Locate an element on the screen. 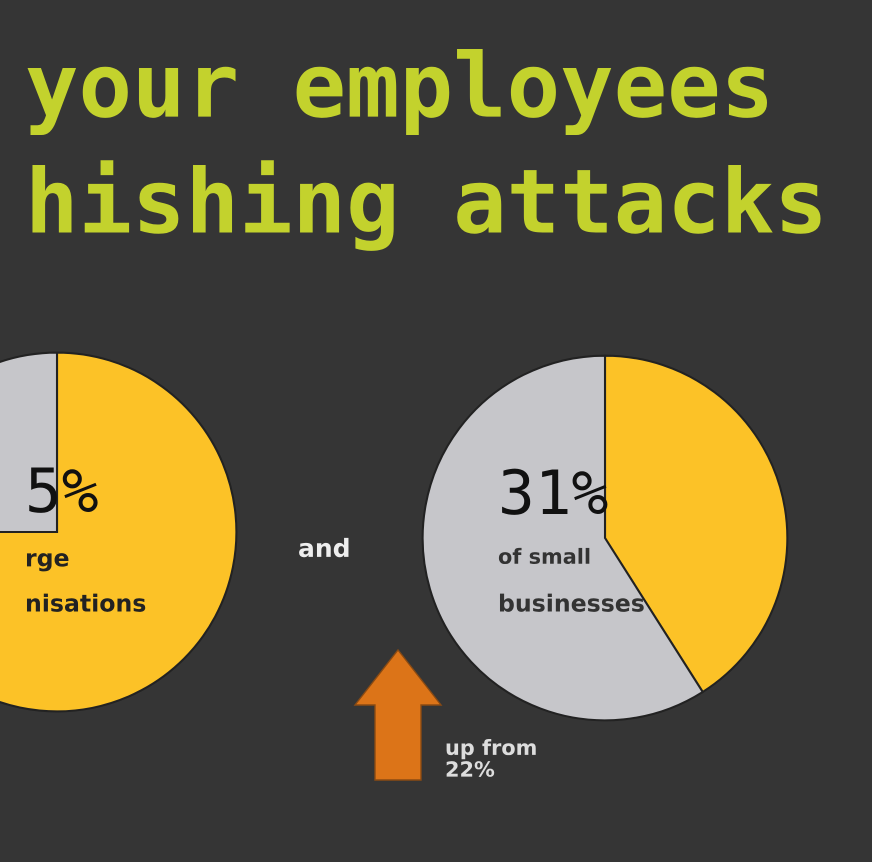  text: rge is located at coordinates (47, 562).